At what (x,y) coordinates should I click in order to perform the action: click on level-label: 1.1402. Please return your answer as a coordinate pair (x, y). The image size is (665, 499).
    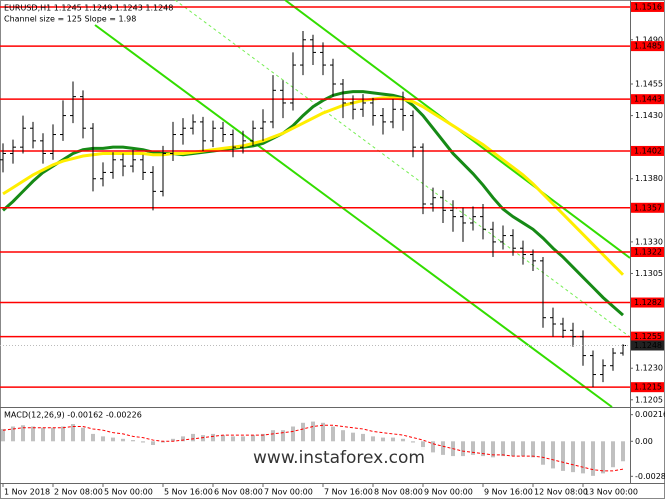
    Looking at the image, I should click on (648, 150).